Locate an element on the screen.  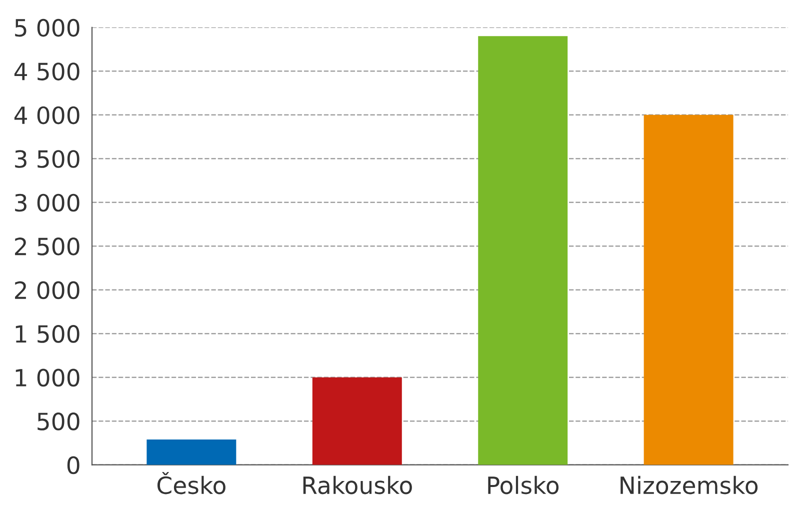
x-tick-label: Polsko is located at coordinates (523, 485).